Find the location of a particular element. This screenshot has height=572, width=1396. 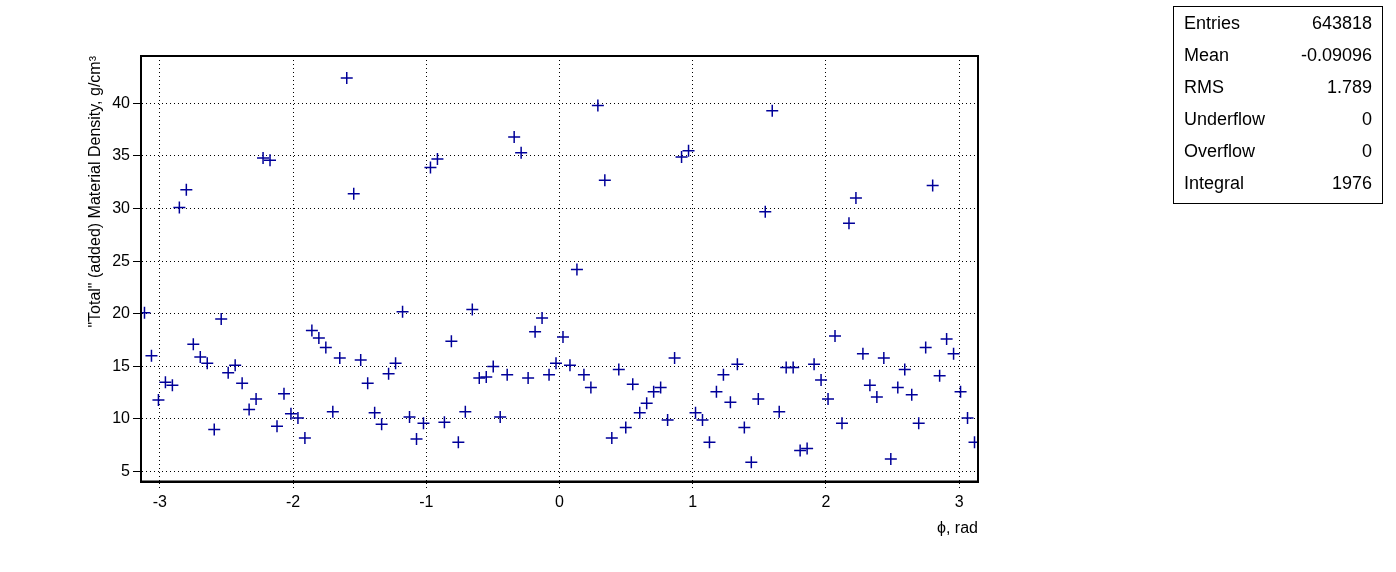

y-tick-label: 20 is located at coordinates (121, 313).